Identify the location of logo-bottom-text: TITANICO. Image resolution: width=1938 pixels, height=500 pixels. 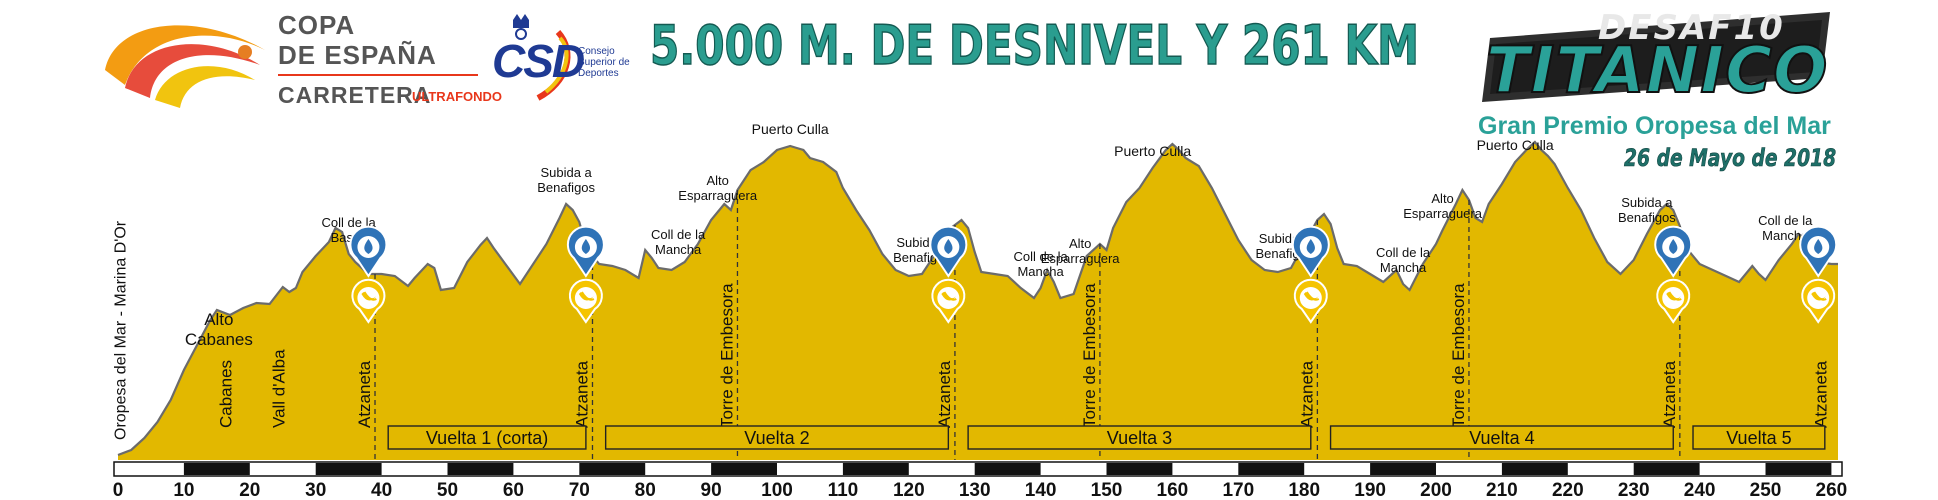
(1657, 71).